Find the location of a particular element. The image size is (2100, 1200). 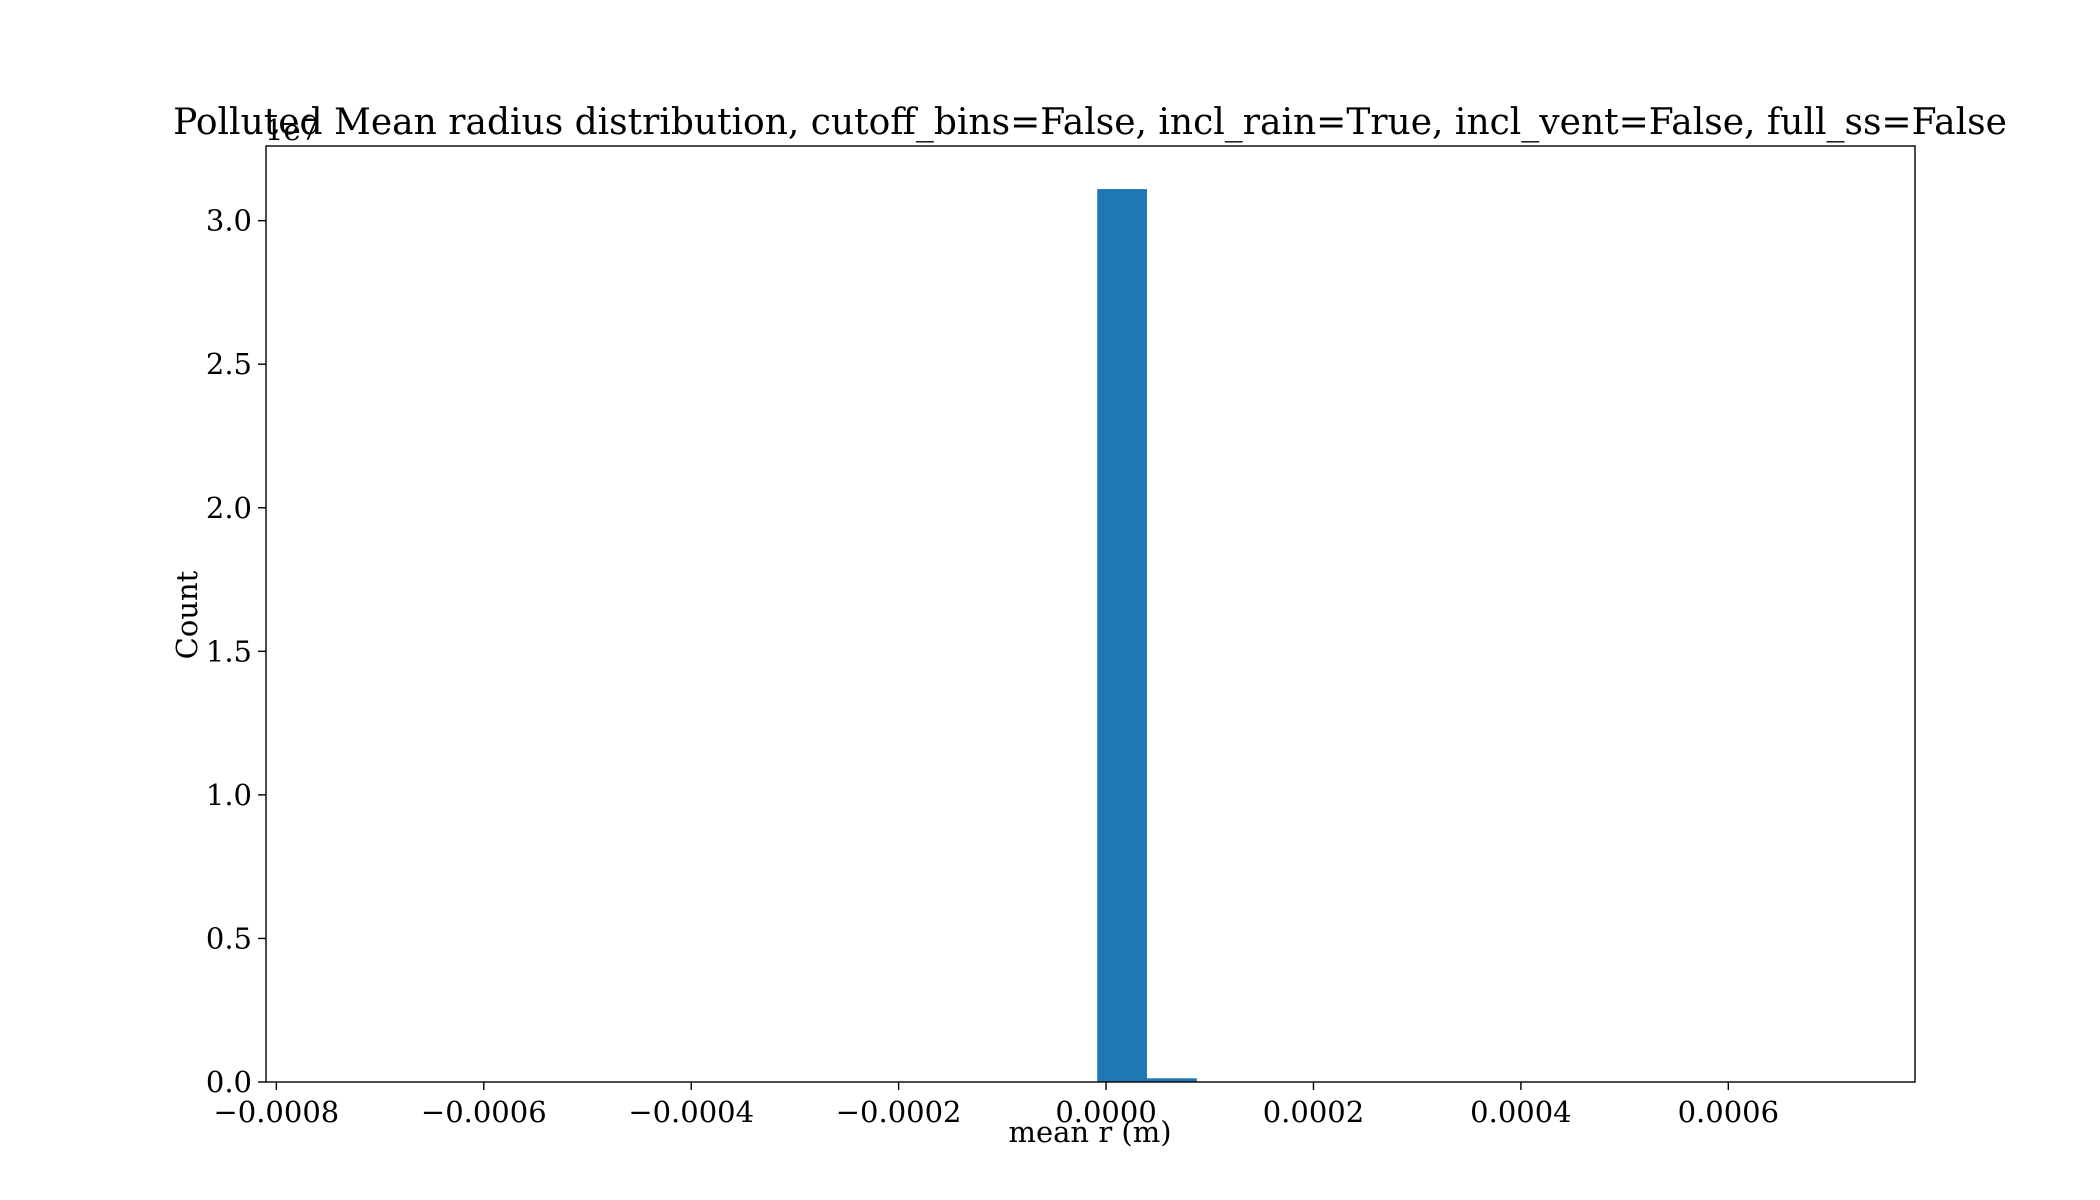

x-tick-label: 0.0002 is located at coordinates (1313, 1112).